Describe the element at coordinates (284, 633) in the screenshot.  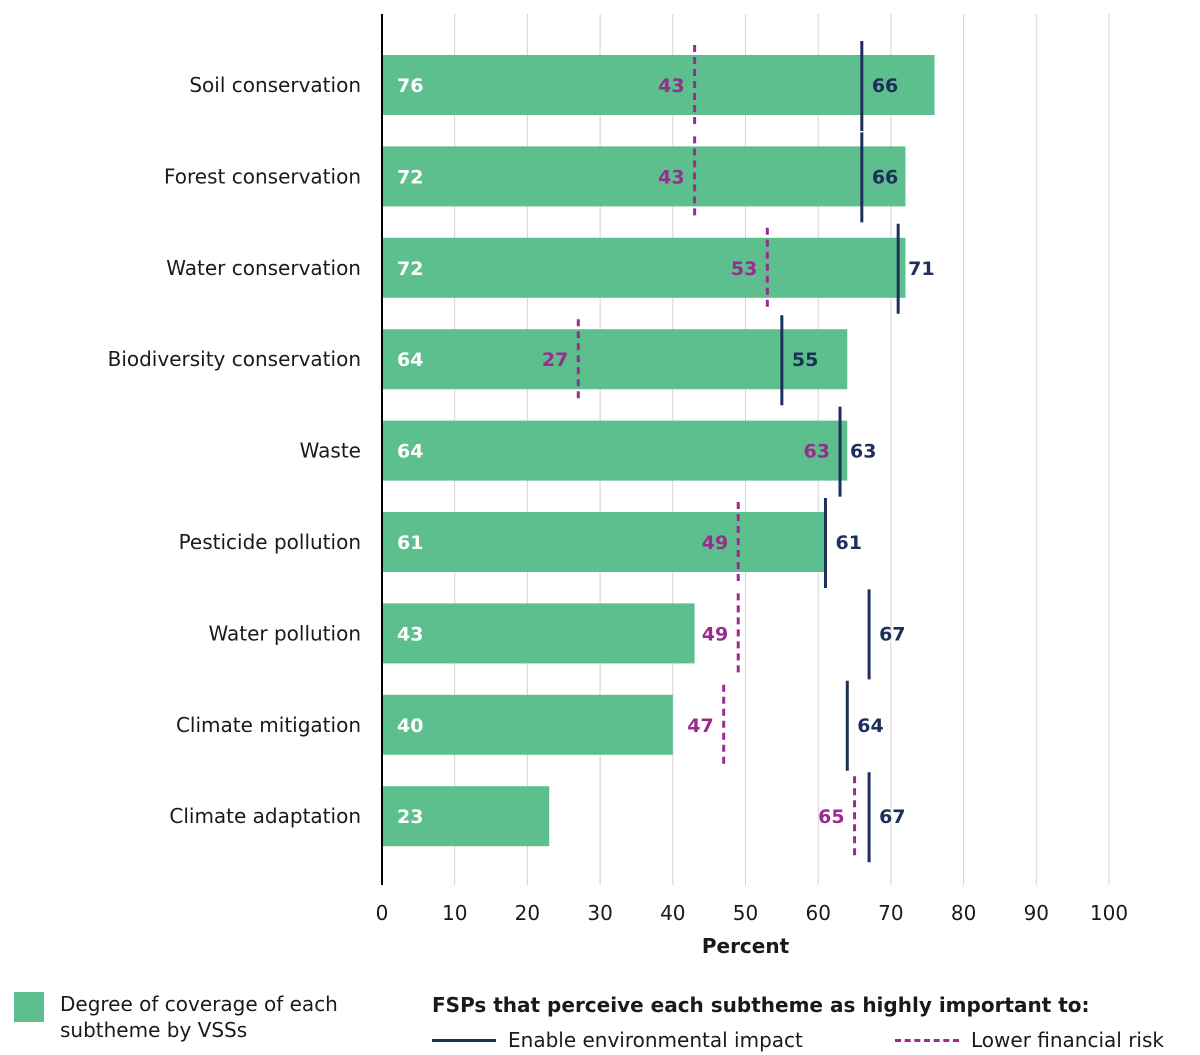
I see `category-label: Water pollution` at that location.